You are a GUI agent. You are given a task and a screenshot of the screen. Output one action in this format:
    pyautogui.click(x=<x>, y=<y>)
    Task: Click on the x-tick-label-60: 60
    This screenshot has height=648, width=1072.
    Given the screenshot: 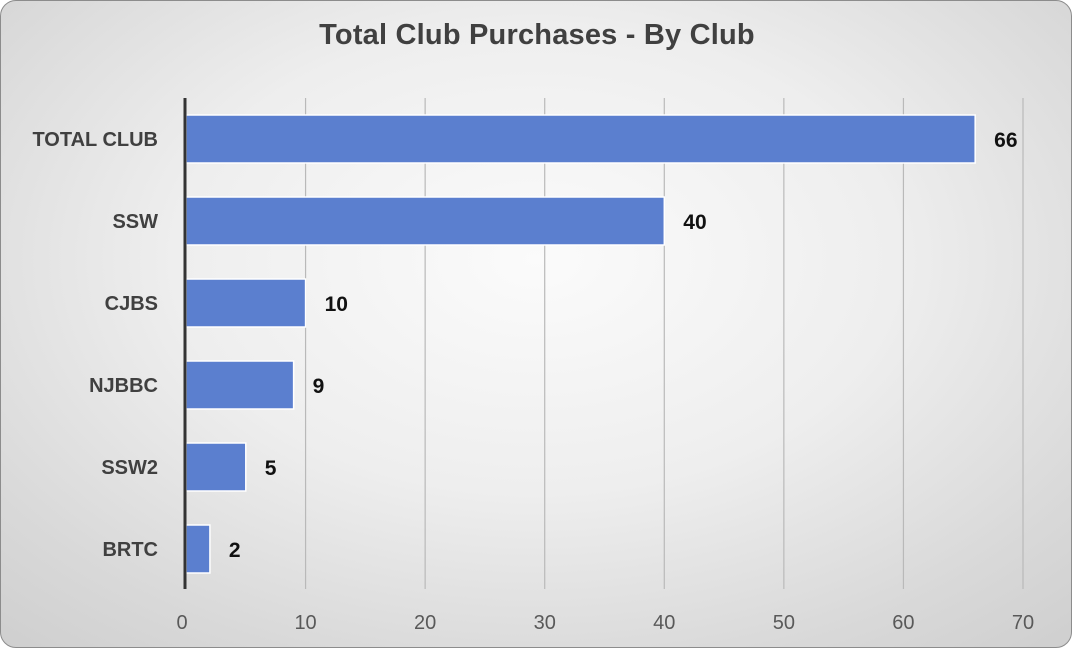 What is the action you would take?
    pyautogui.click(x=903, y=623)
    